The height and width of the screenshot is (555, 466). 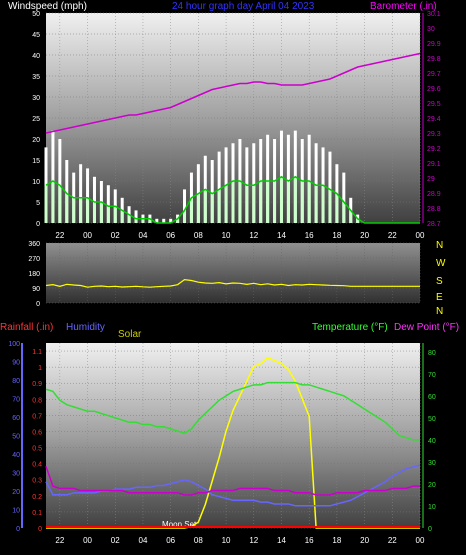 I want to click on compass-n-top: N, so click(x=439, y=245).